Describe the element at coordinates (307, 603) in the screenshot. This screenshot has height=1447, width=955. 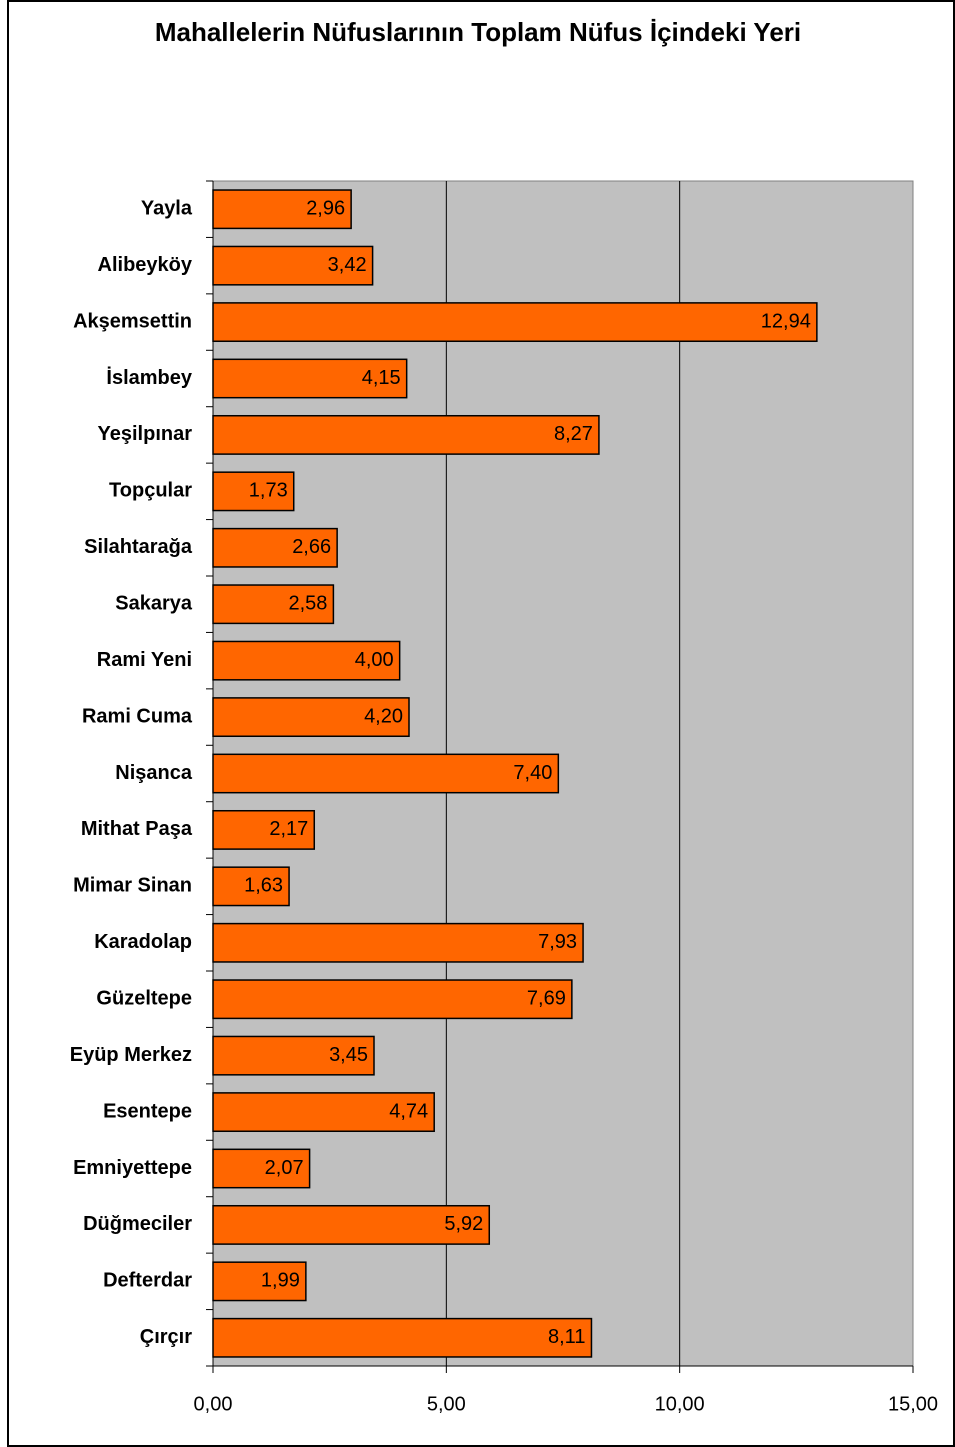
I see `data-label: 2,58` at that location.